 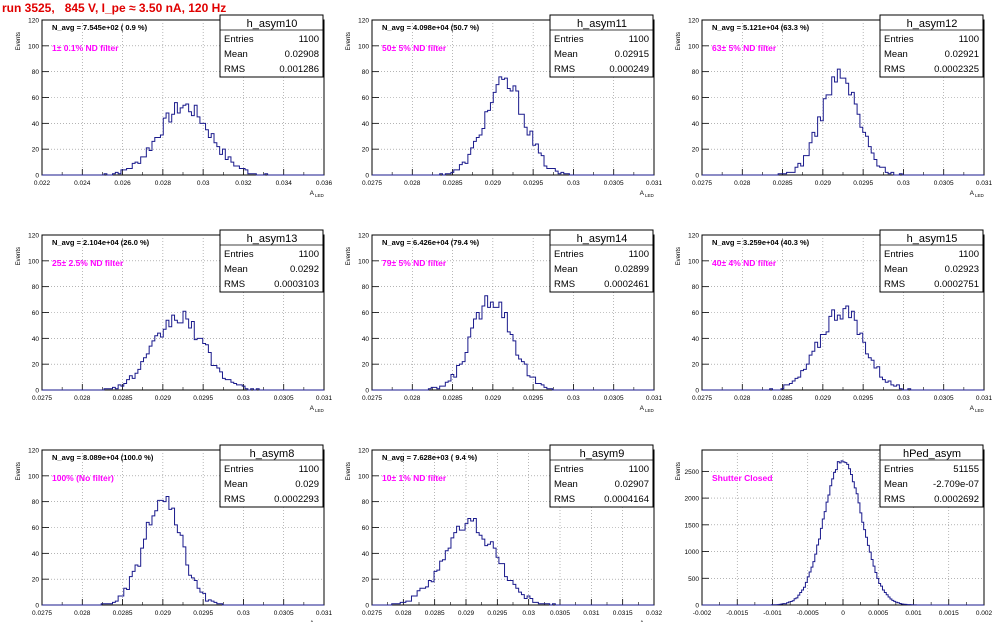 I want to click on x-tick-label: 0.022, so click(x=42, y=183).